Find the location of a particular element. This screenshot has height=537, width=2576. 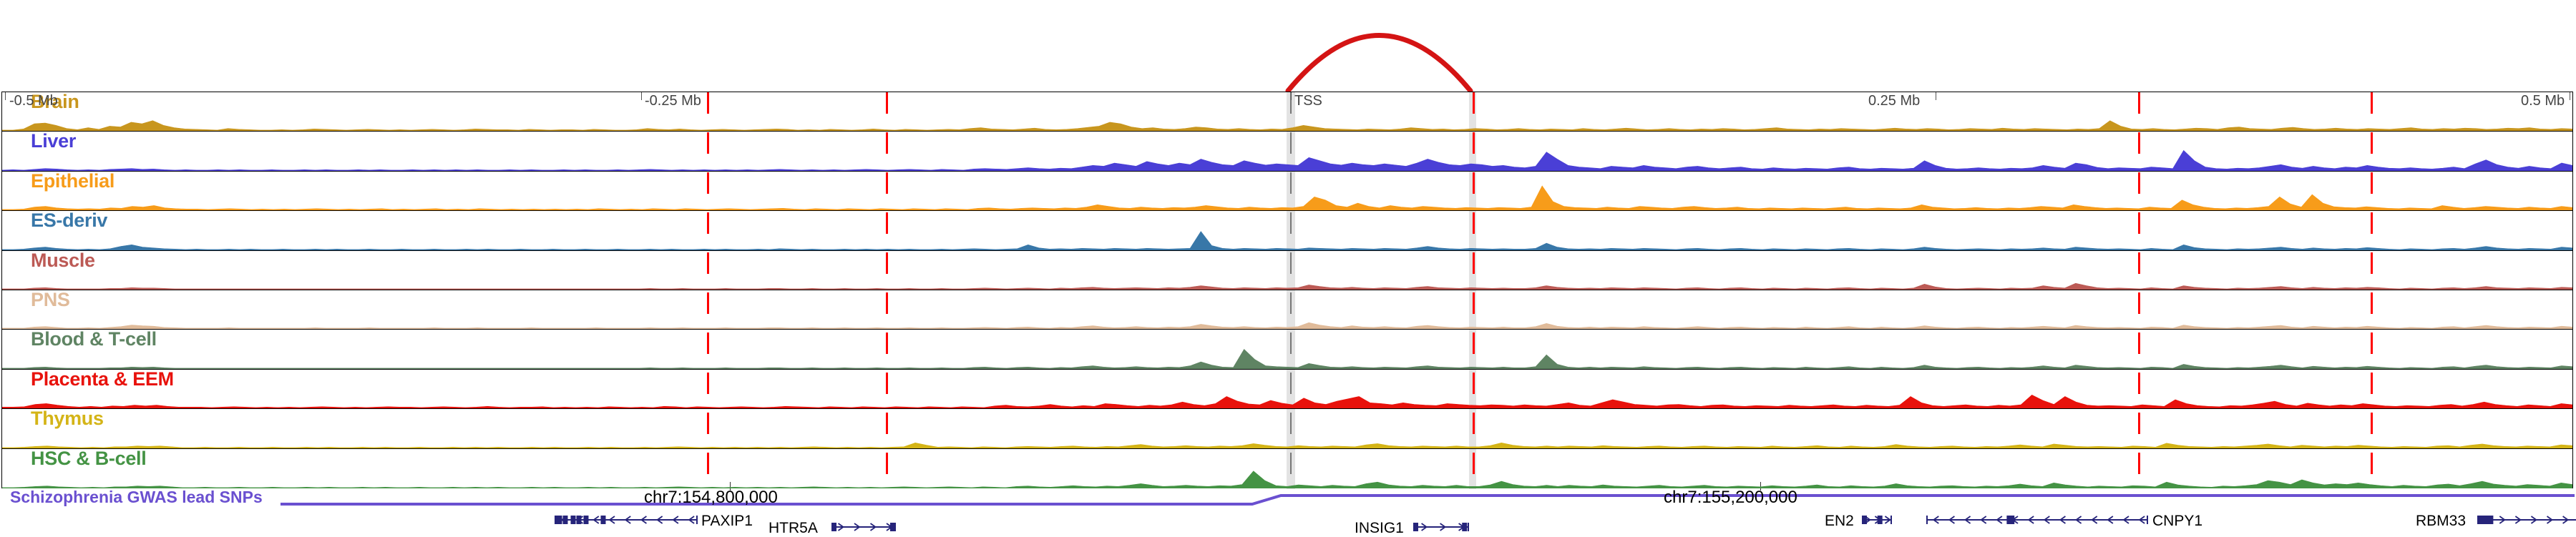

axis-label-tss: TSS is located at coordinates (1308, 101).